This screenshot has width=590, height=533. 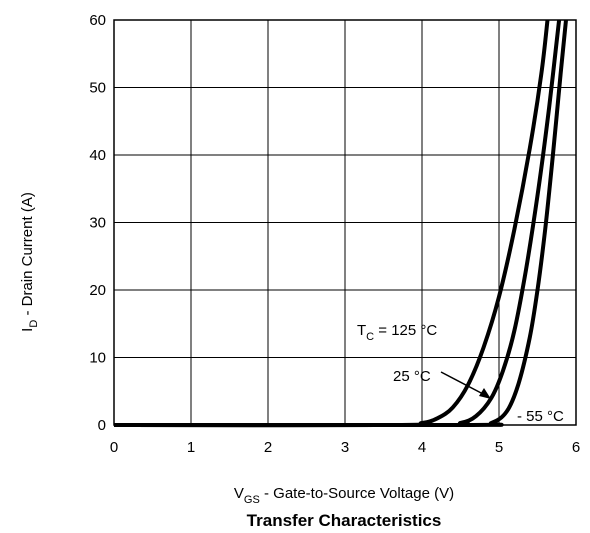 What do you see at coordinates (252, 500) in the screenshot?
I see `x-axis-title-sub: GS` at bounding box center [252, 500].